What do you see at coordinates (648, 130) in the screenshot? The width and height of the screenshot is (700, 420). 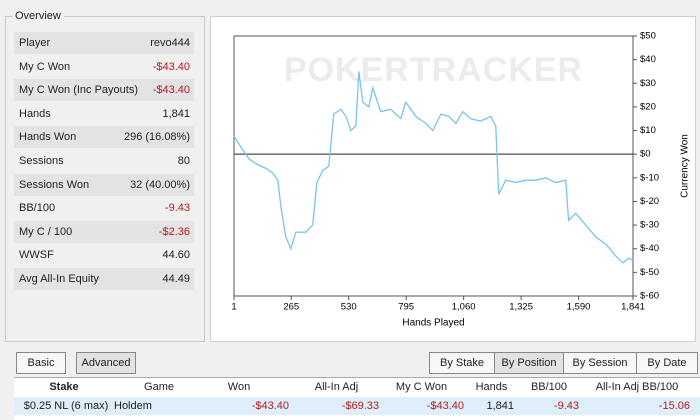 I see `y-tick-label: $10` at bounding box center [648, 130].